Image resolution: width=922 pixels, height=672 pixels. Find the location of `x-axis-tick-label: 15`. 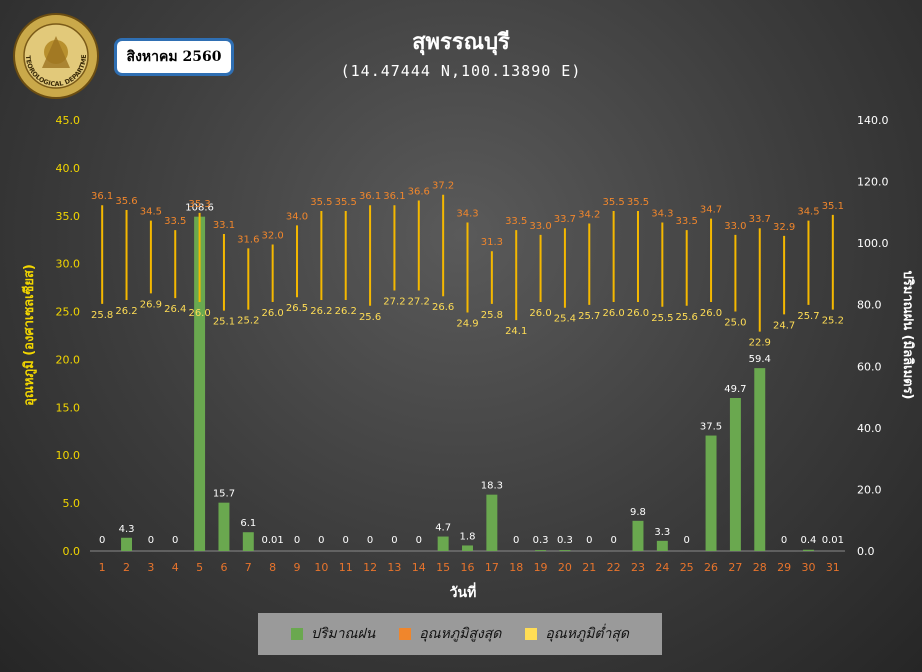

x-axis-tick-label: 15 is located at coordinates (443, 567).